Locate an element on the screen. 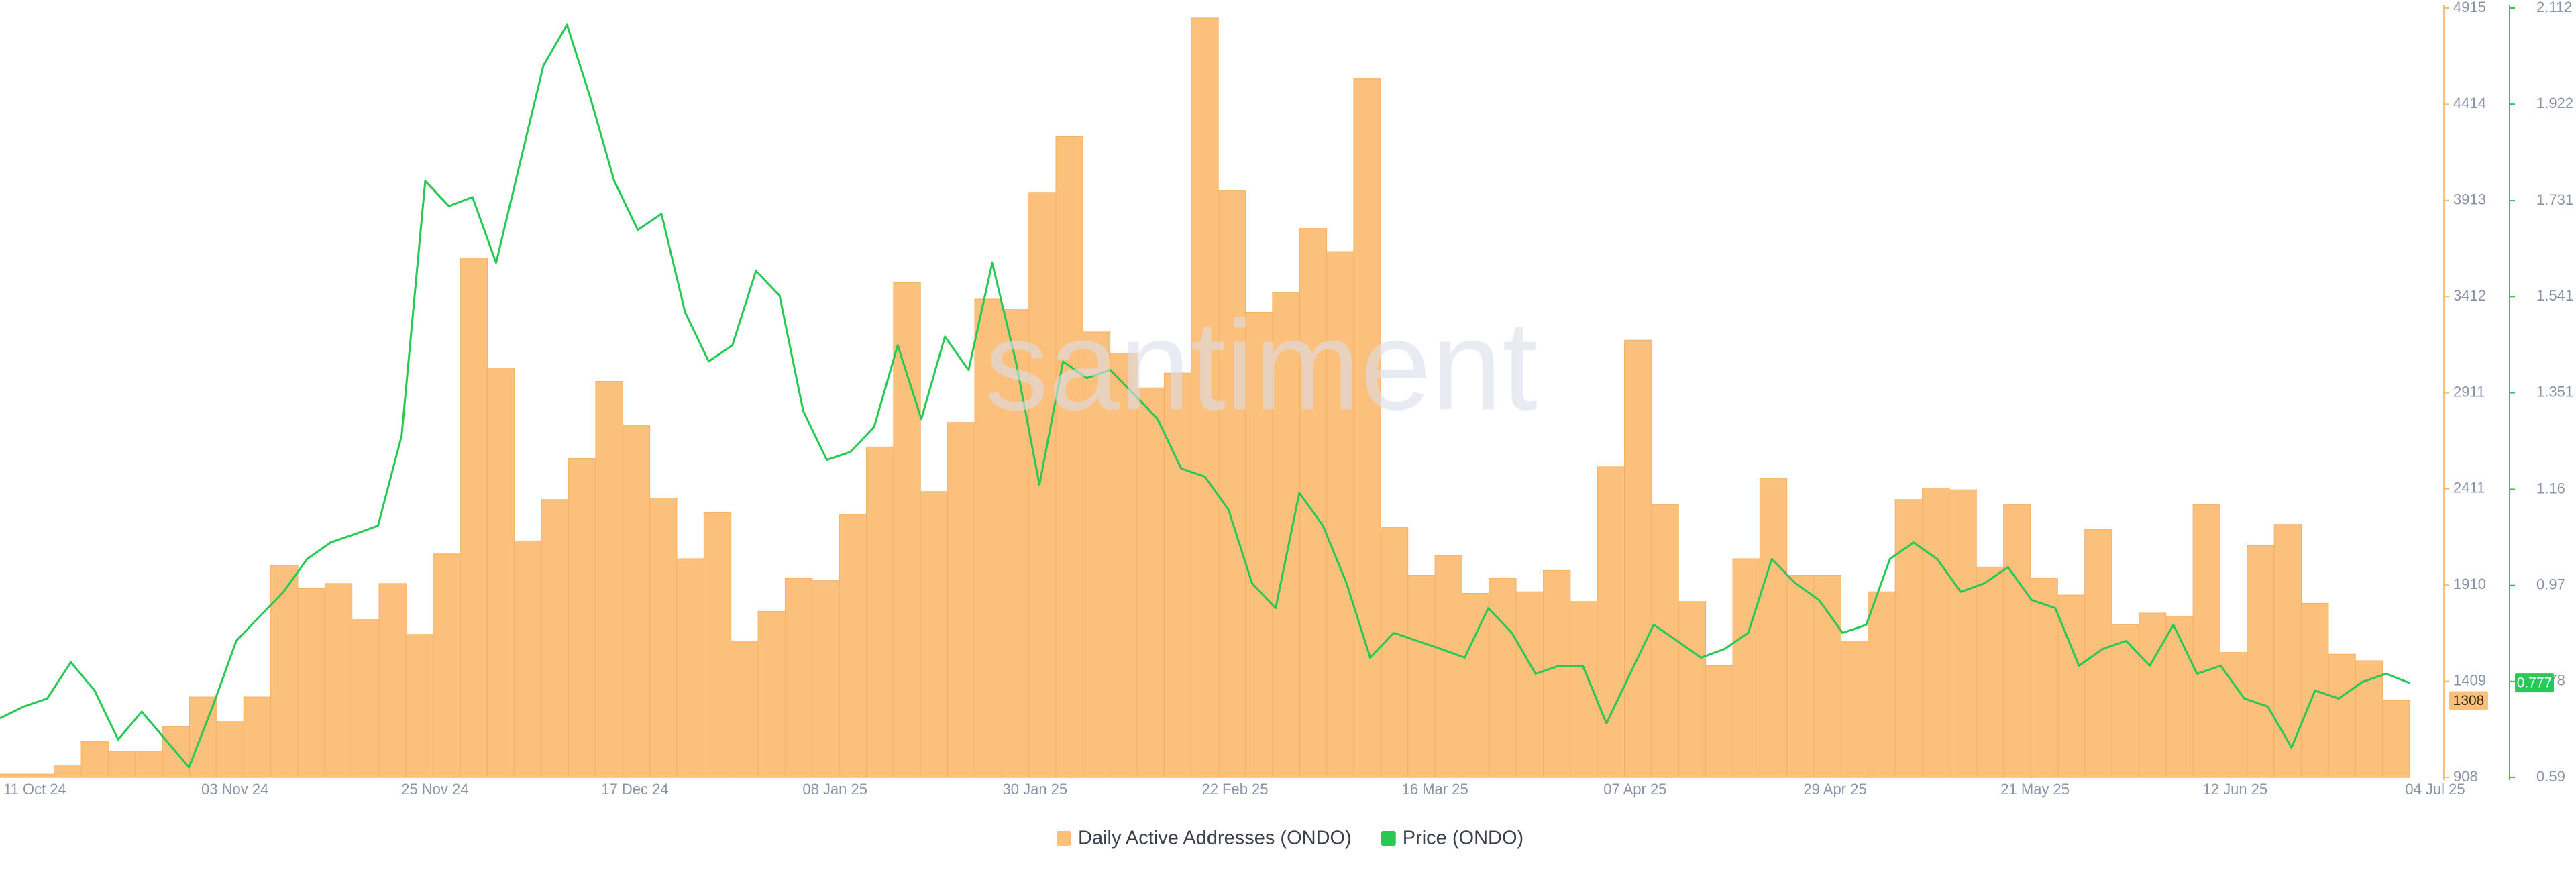 The height and width of the screenshot is (872, 2576). y-tick-label: 3913 is located at coordinates (2469, 200).